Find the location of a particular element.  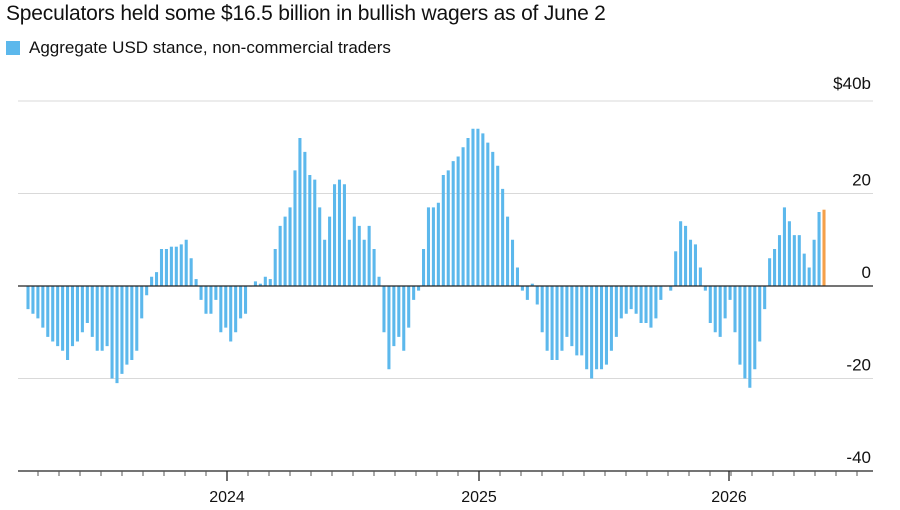

latest-bar is located at coordinates (824, 247).